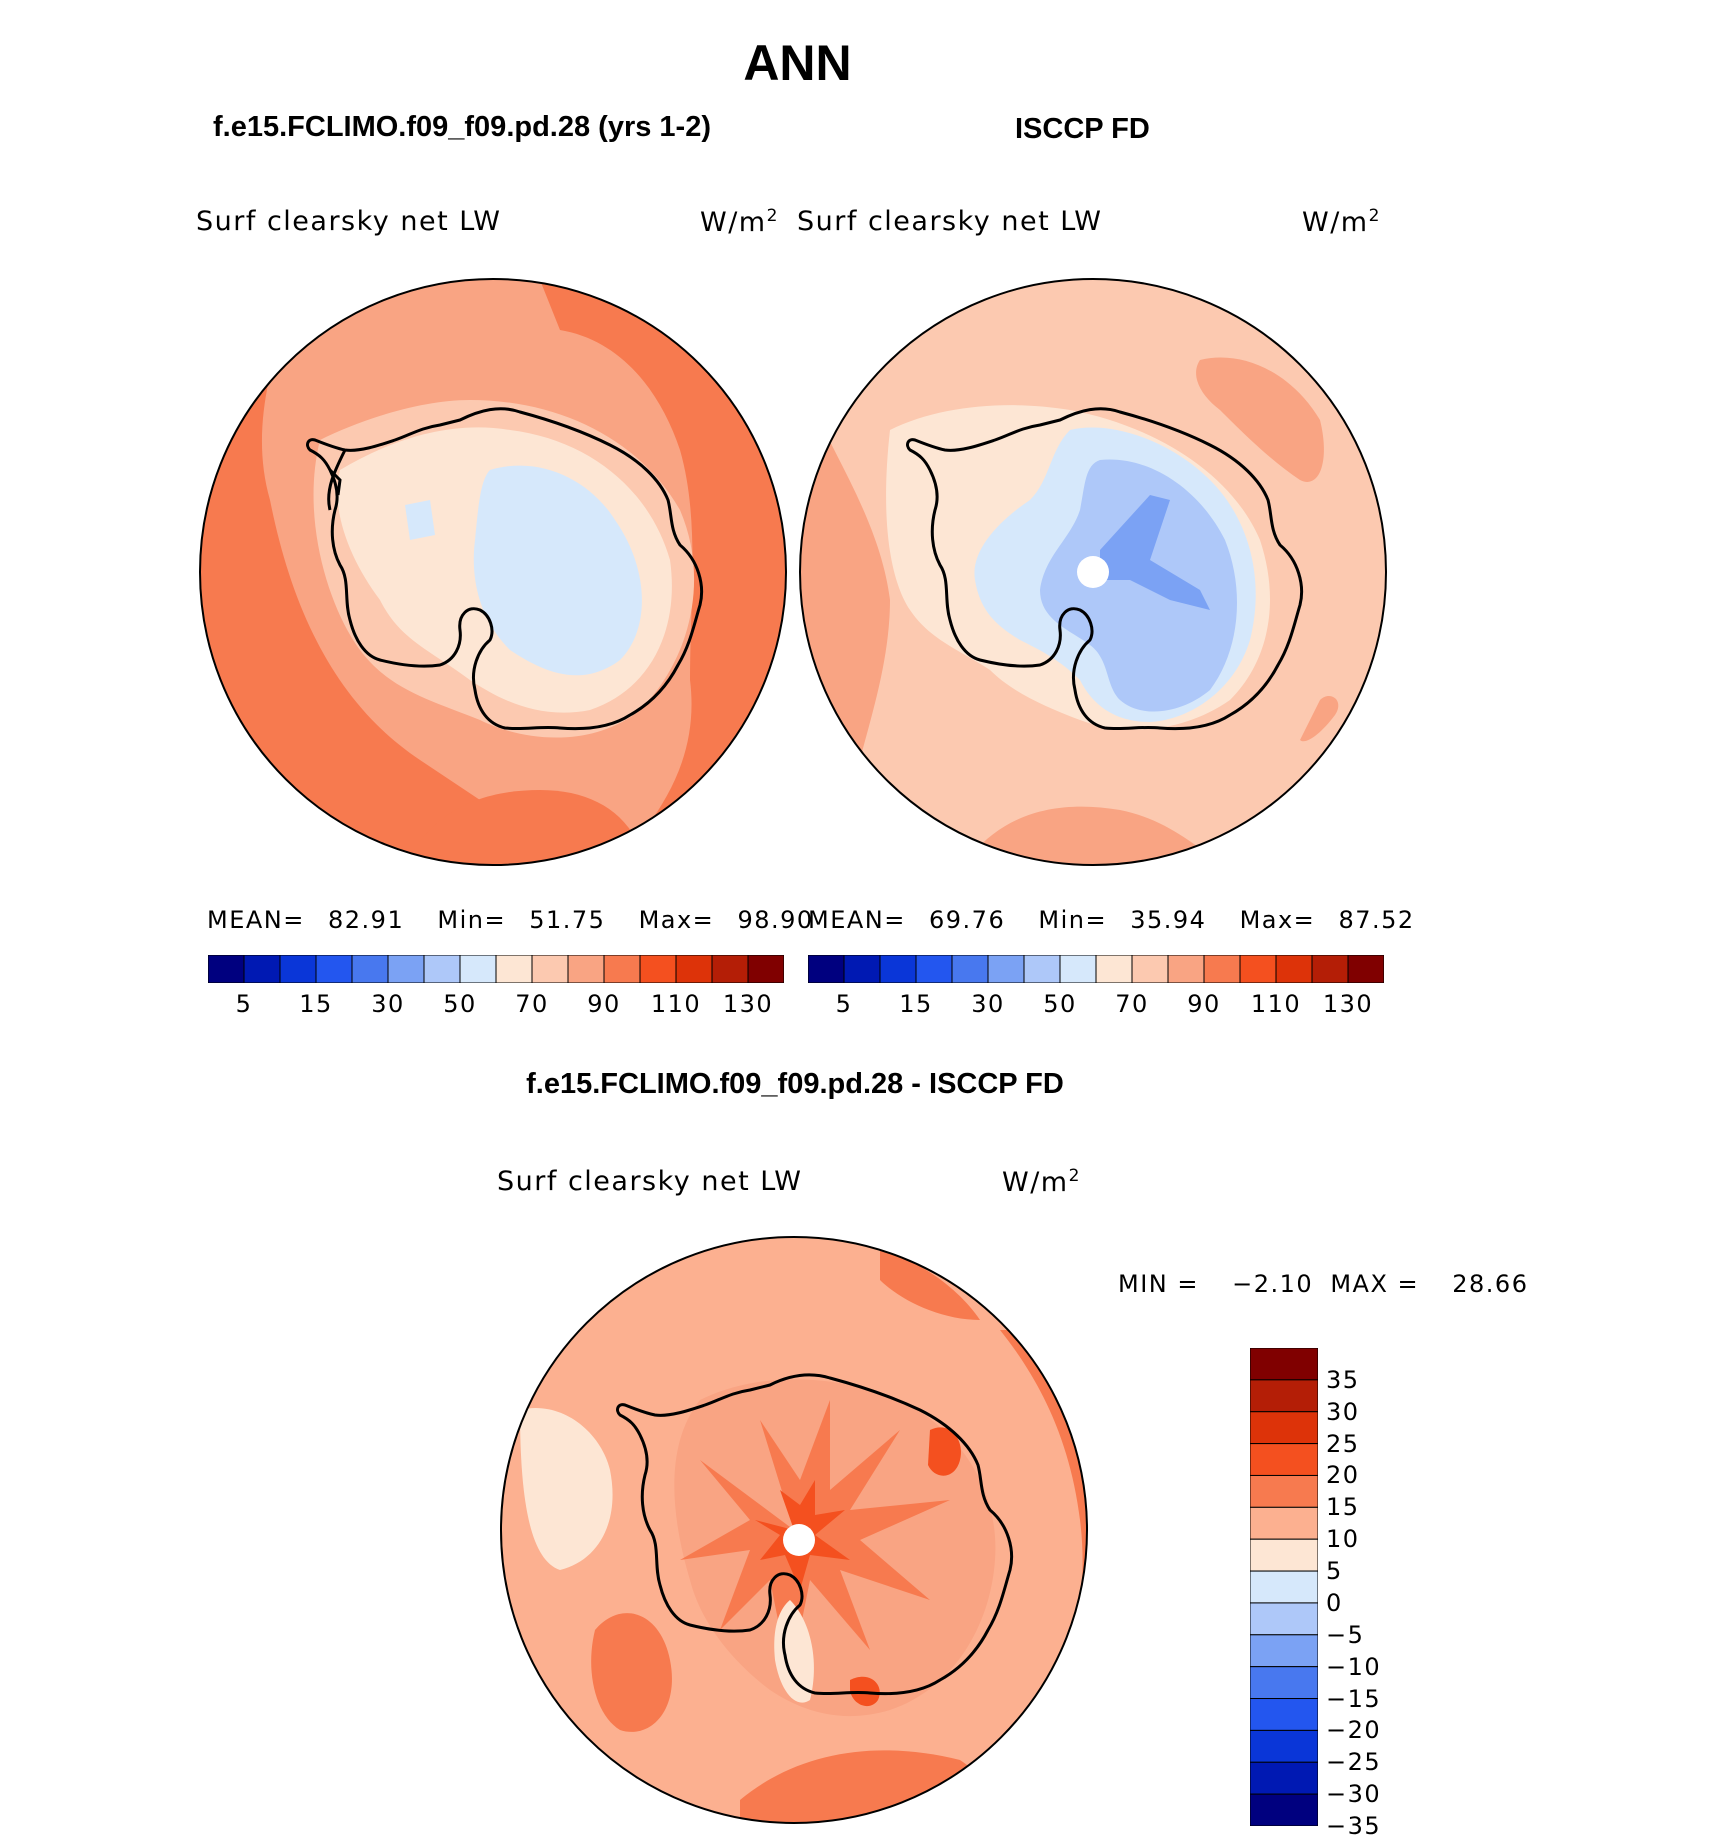  I want to click on model-max-value: 98.90, so click(775, 920).